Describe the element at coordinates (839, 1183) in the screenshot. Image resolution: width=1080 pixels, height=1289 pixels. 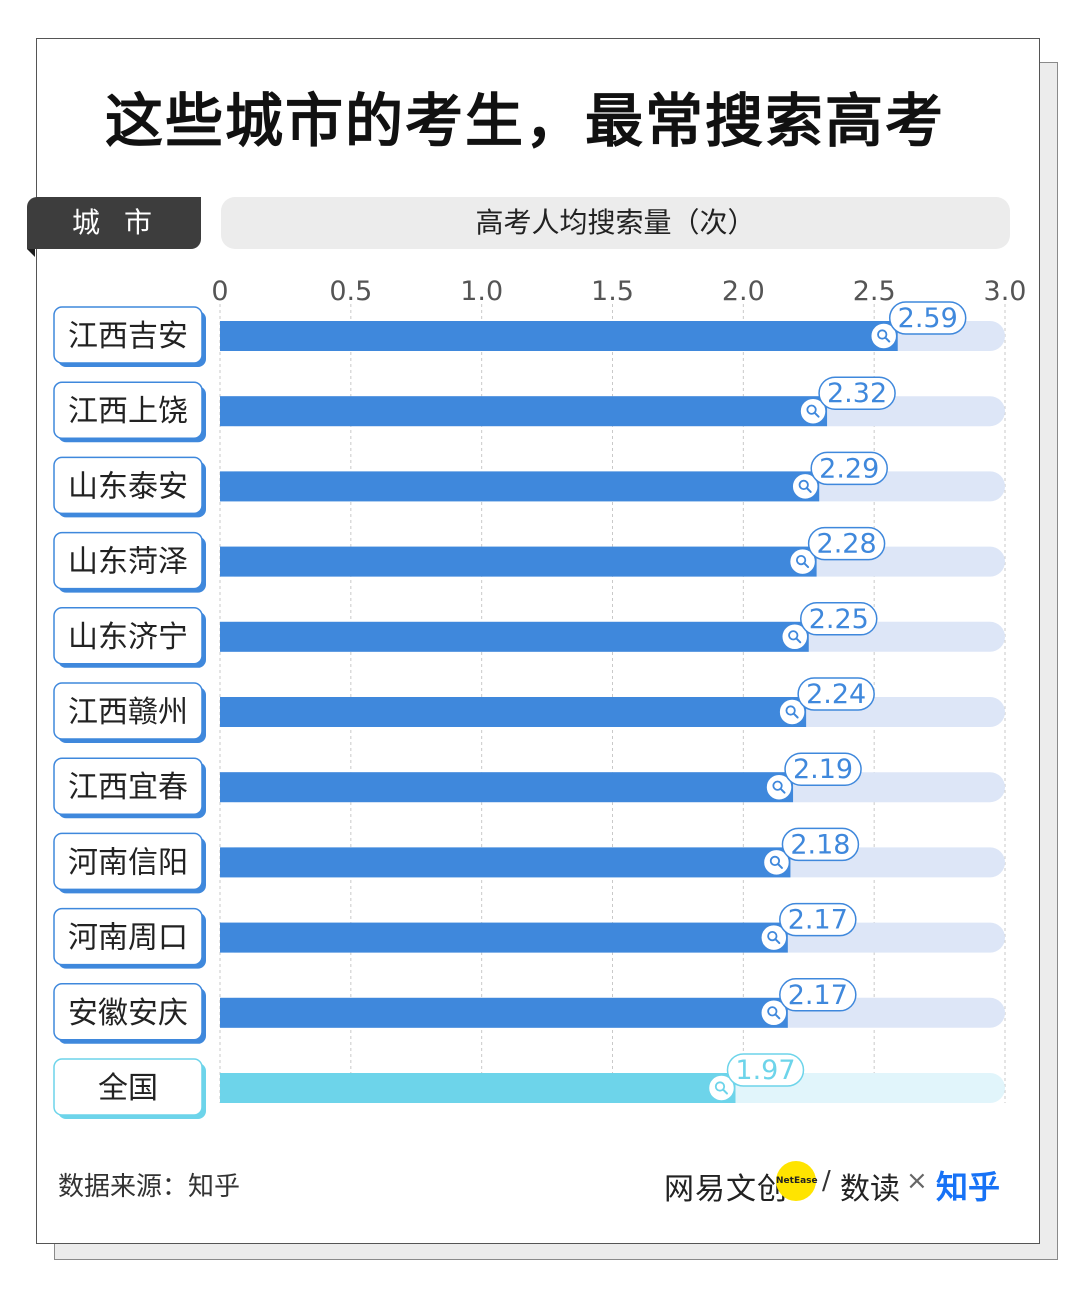
I see `brand-footer: 网易文创 NetEase / 数读 × 知乎` at that location.